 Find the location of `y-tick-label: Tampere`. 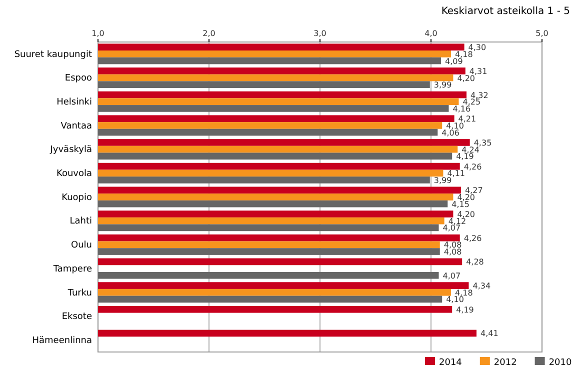

y-tick-label: Tampere is located at coordinates (72, 269).